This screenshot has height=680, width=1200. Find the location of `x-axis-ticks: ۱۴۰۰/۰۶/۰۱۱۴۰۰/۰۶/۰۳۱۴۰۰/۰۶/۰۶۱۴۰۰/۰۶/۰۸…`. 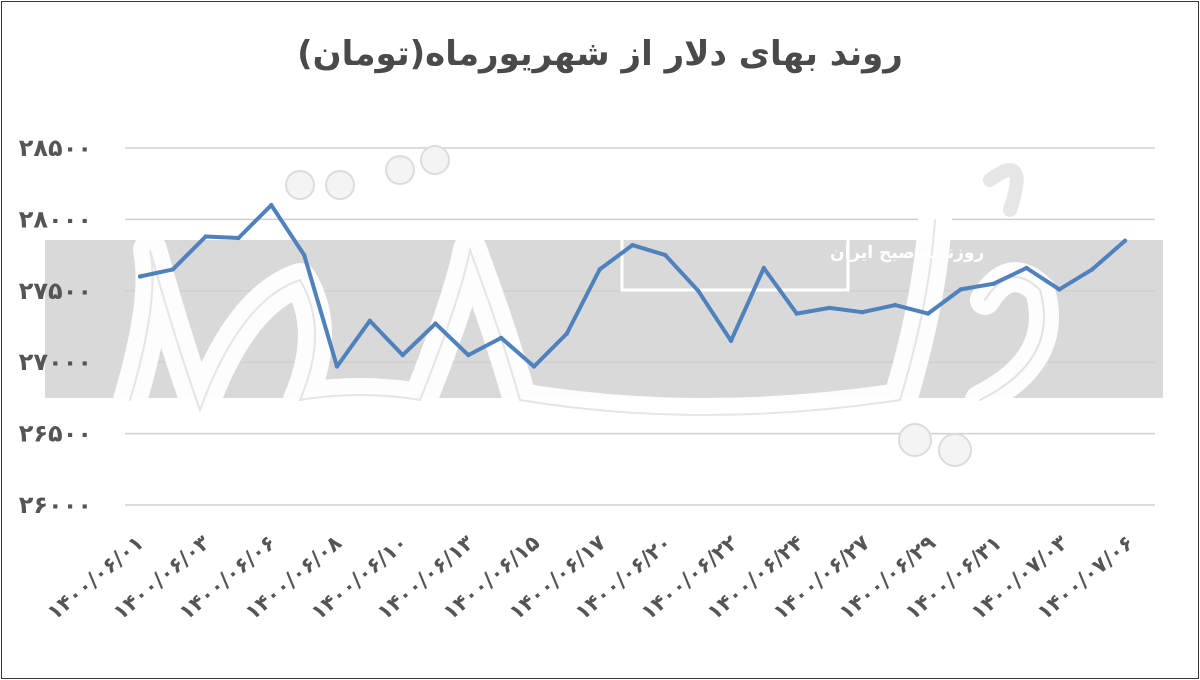

x-axis-ticks: ۱۴۰۰/۰۶/۰۱۱۴۰۰/۰۶/۰۳۱۴۰۰/۰۶/۰۶۱۴۰۰/۰۶/۰۸… is located at coordinates (590, 577).